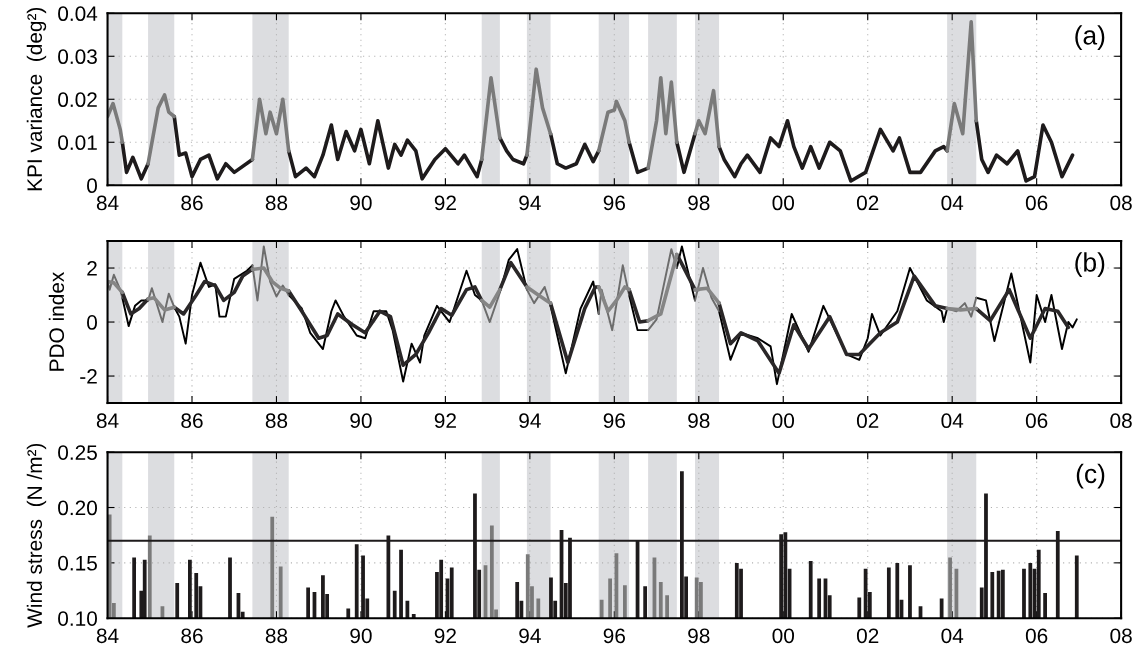  What do you see at coordinates (77, 57) in the screenshot?
I see `y-tick-label: 0.03` at bounding box center [77, 57].